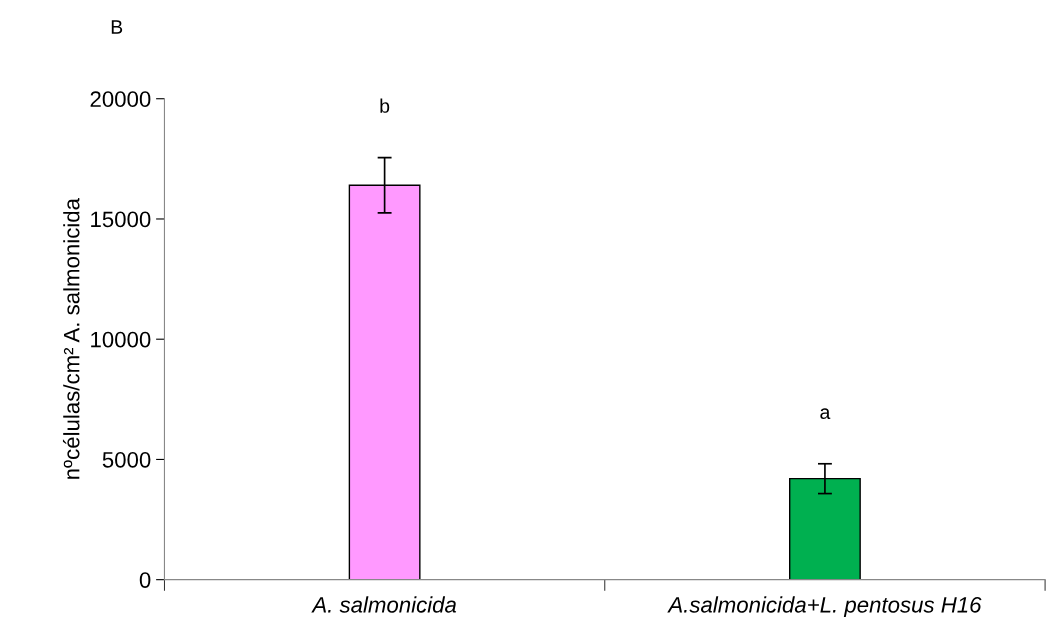 The height and width of the screenshot is (637, 1061). I want to click on y-tick-label: 0, so click(145, 580).